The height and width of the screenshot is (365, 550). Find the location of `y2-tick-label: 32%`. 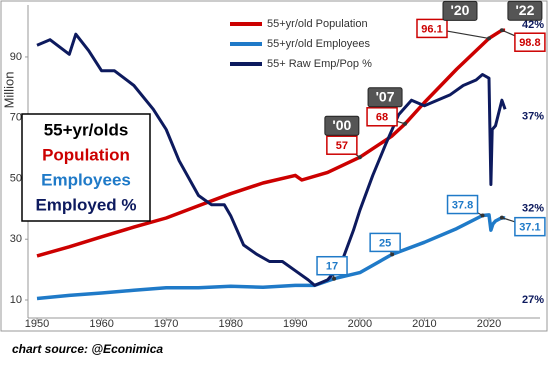

y2-tick-label: 32% is located at coordinates (533, 208).